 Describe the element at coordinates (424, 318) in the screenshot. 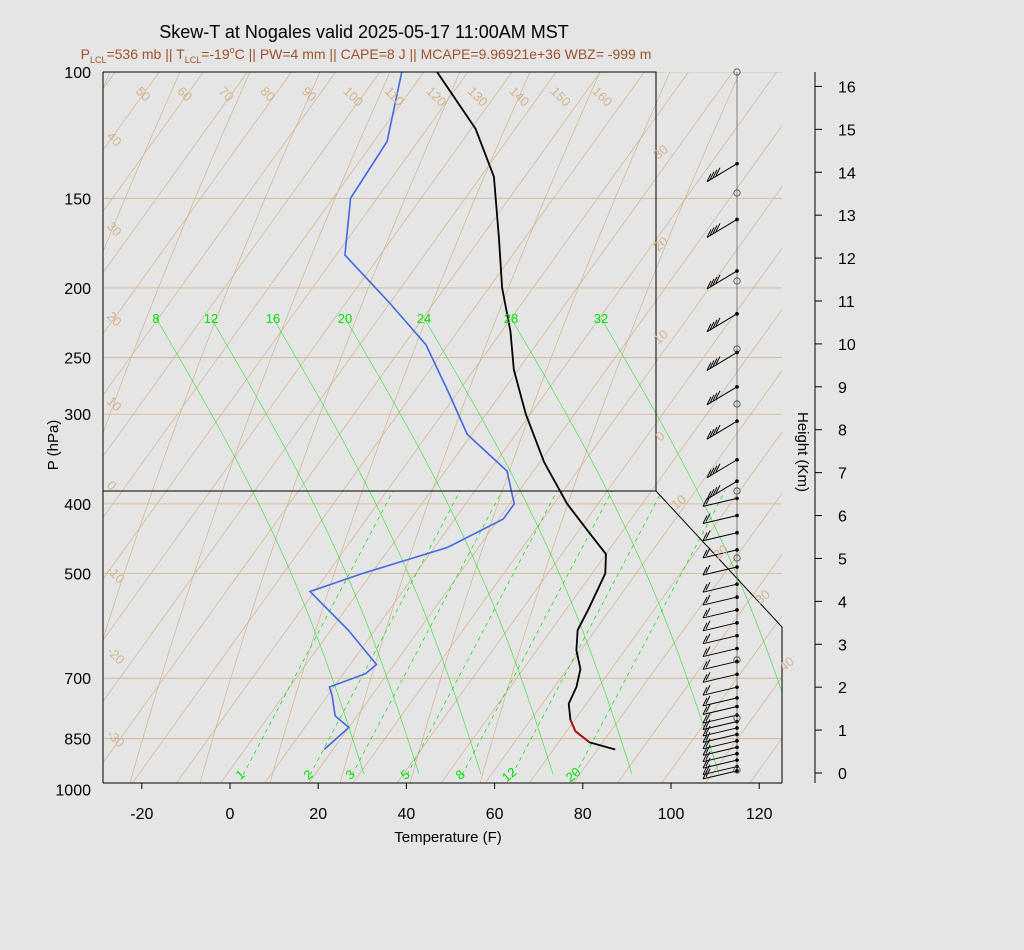

I see `mixing-ratio-top-label: 24` at that location.